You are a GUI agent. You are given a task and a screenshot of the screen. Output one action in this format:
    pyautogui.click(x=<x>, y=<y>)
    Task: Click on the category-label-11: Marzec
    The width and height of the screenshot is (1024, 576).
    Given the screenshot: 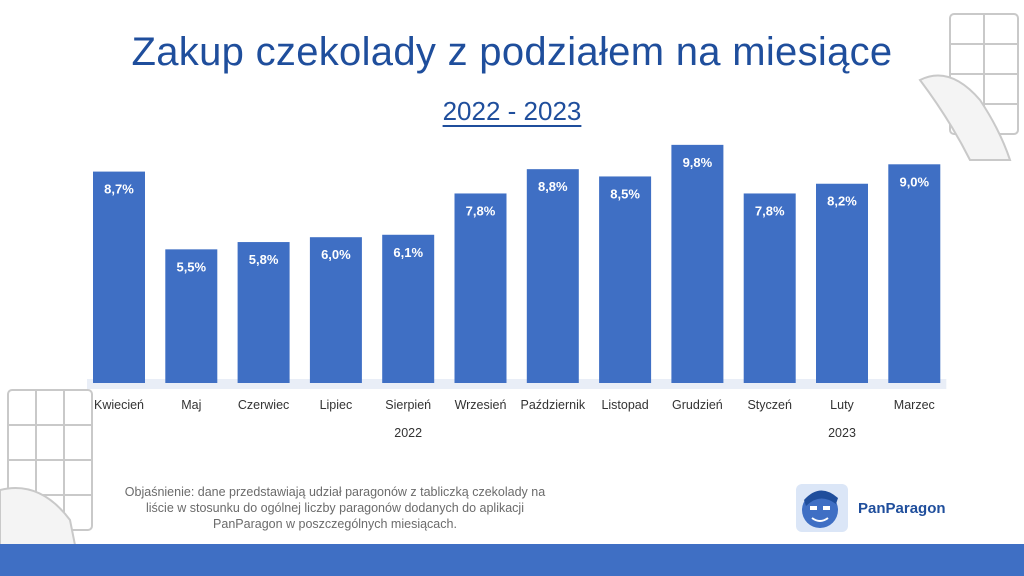 What is the action you would take?
    pyautogui.click(x=914, y=405)
    